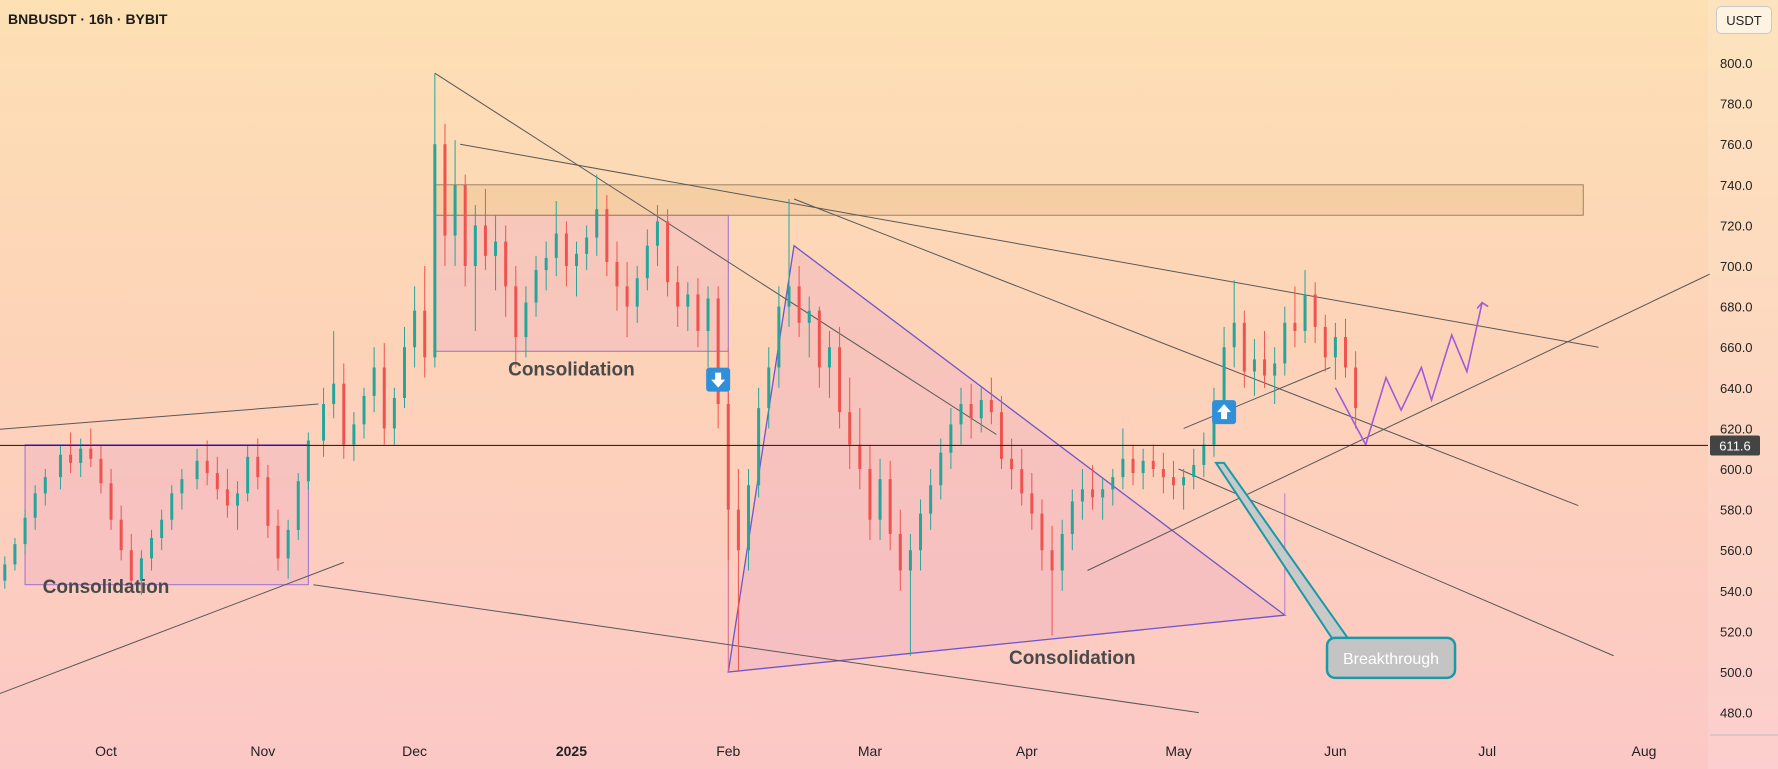 This screenshot has width=1778, height=769. What do you see at coordinates (1744, 20) in the screenshot?
I see `currency-unit-button: USDT` at bounding box center [1744, 20].